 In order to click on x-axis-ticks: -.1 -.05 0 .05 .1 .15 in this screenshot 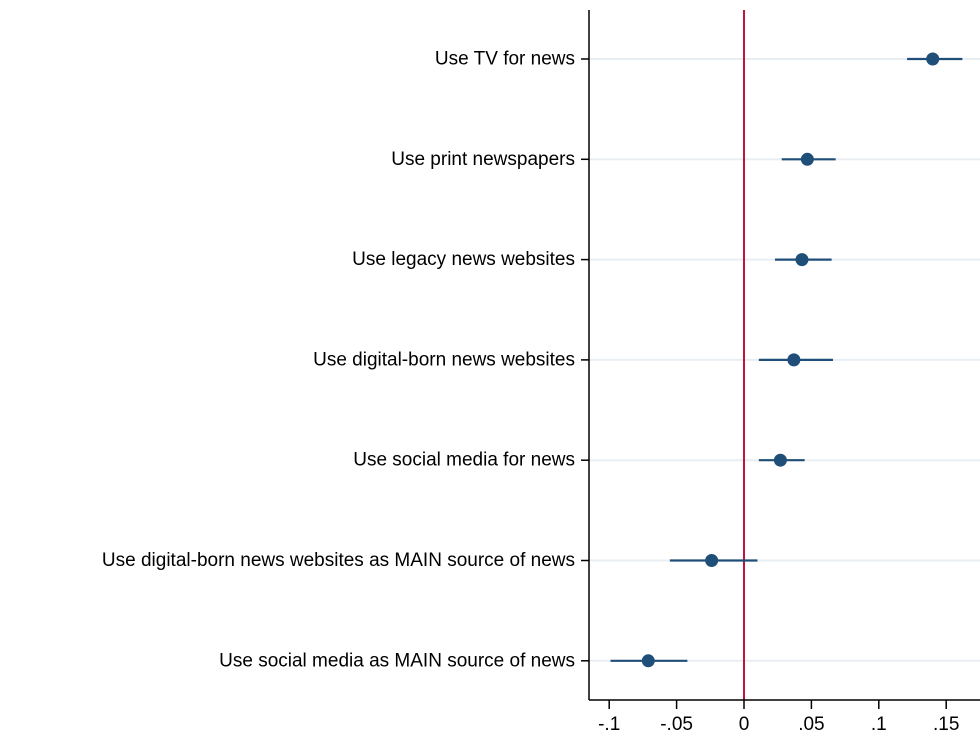, I will do `click(778, 717)`.